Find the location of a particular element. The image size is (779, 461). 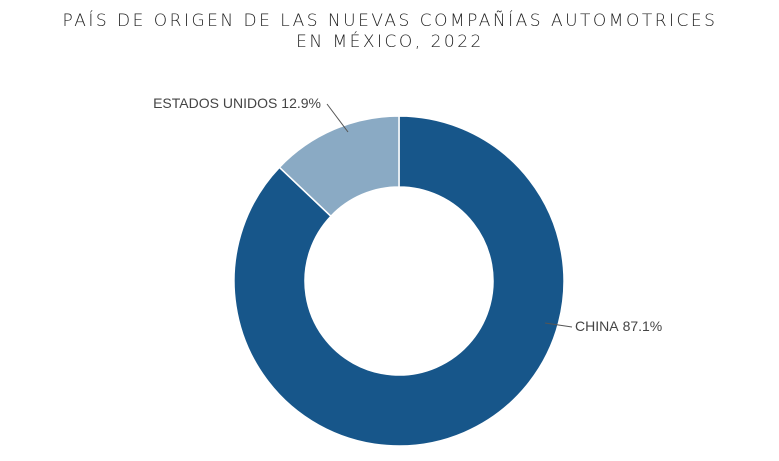

category-label: CHINA is located at coordinates (597, 326).